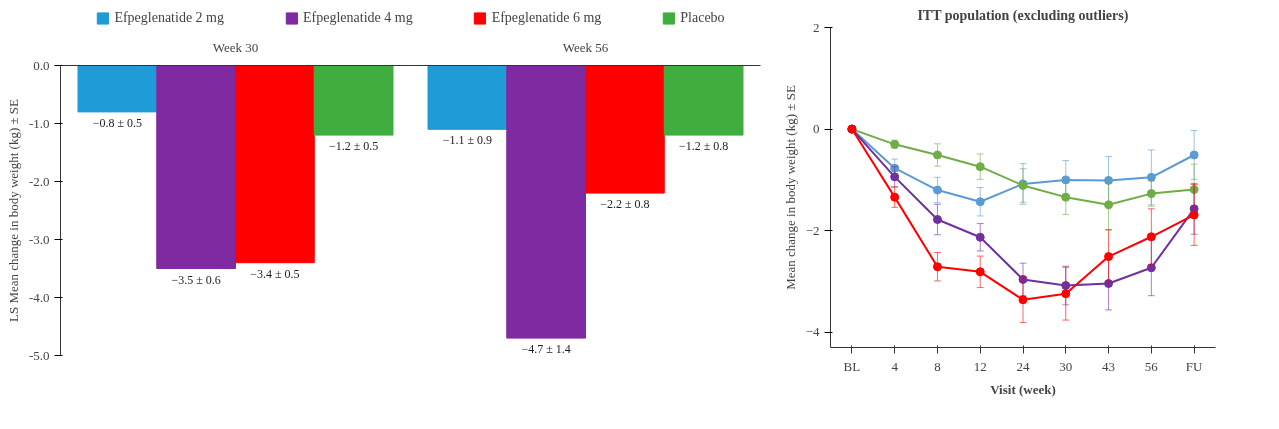 The height and width of the screenshot is (429, 1279). I want to click on x-axis-title: Visit (week), so click(1023, 389).